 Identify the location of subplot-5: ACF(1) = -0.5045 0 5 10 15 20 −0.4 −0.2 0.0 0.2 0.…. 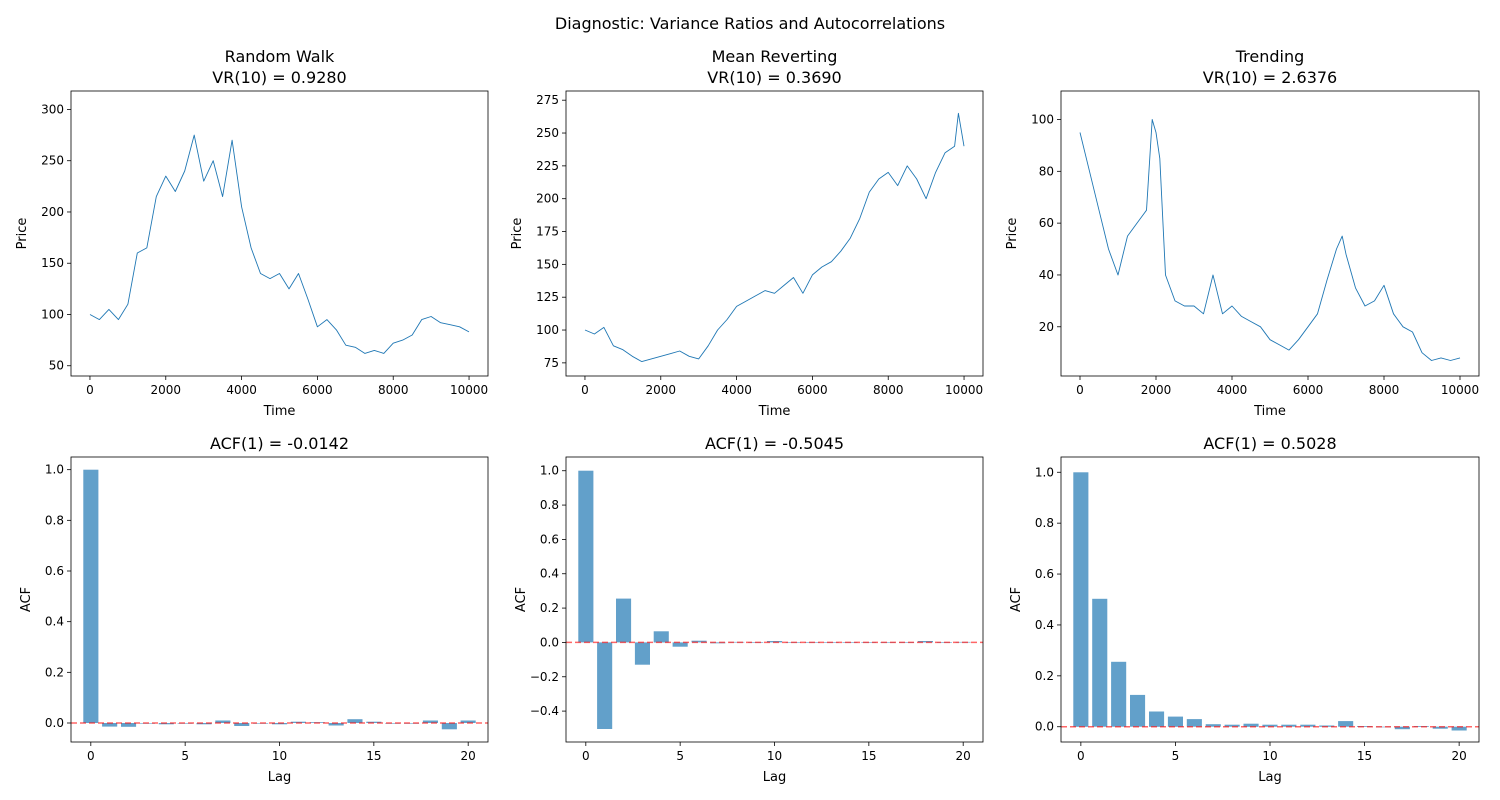
(749, 609).